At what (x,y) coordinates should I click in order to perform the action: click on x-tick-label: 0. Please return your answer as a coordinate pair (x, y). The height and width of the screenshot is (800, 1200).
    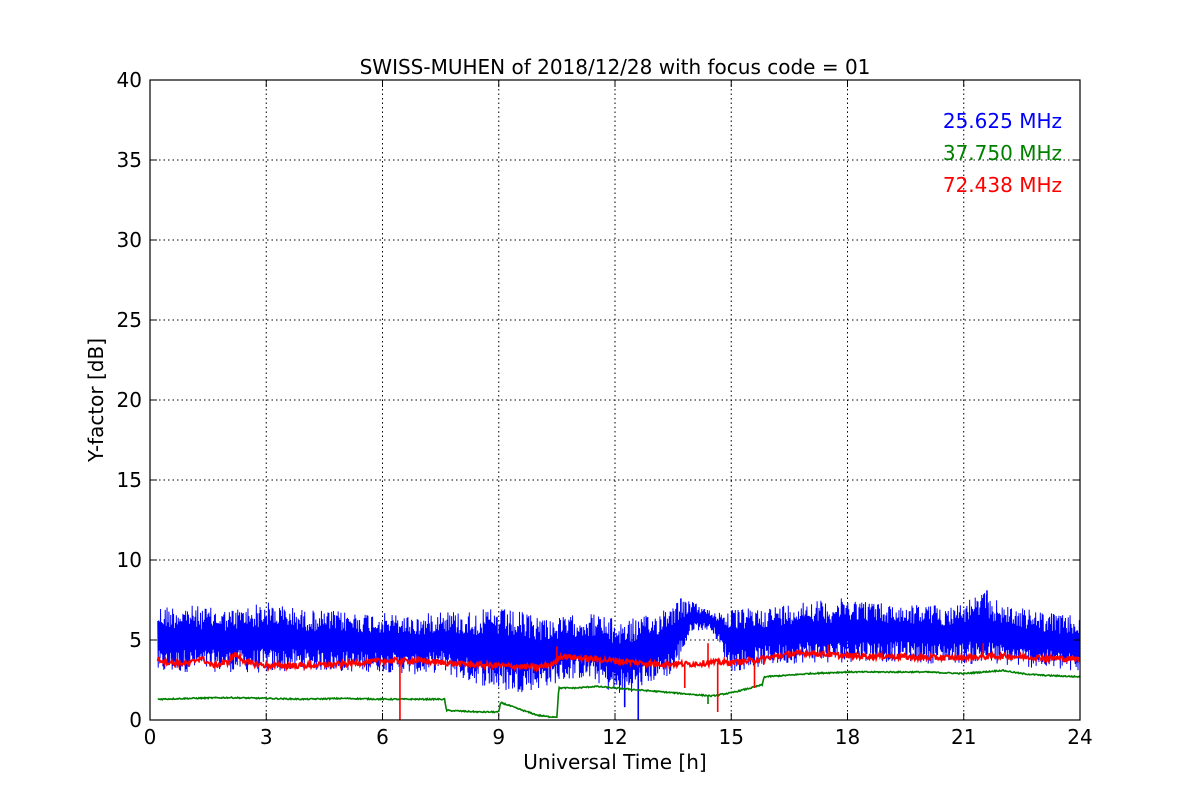
    Looking at the image, I should click on (150, 737).